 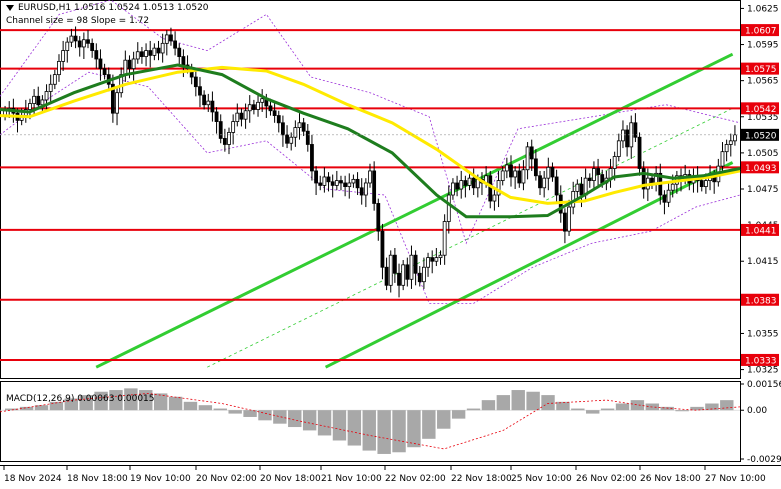 I want to click on level-price-label: 1.0607, so click(x=761, y=32).